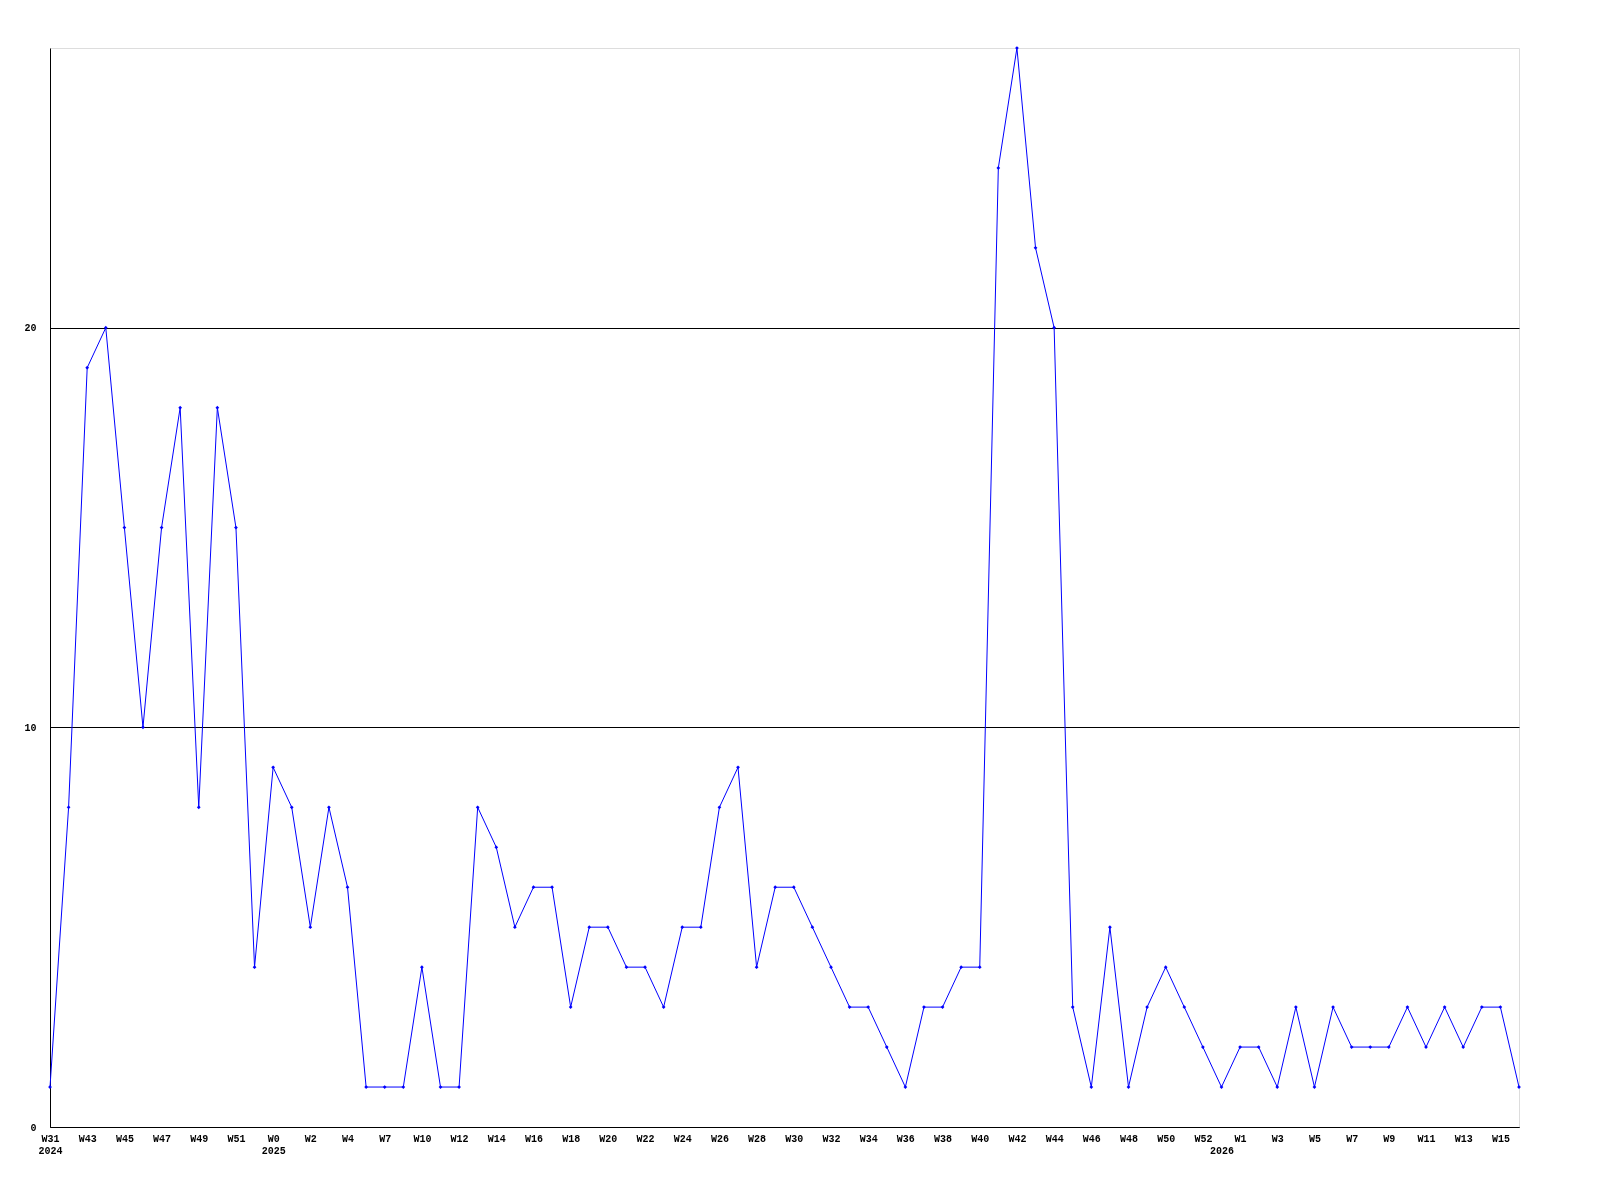 The width and height of the screenshot is (1600, 1200). Describe the element at coordinates (1221, 1151) in the screenshot. I see `x-tick-label: 2026` at that location.